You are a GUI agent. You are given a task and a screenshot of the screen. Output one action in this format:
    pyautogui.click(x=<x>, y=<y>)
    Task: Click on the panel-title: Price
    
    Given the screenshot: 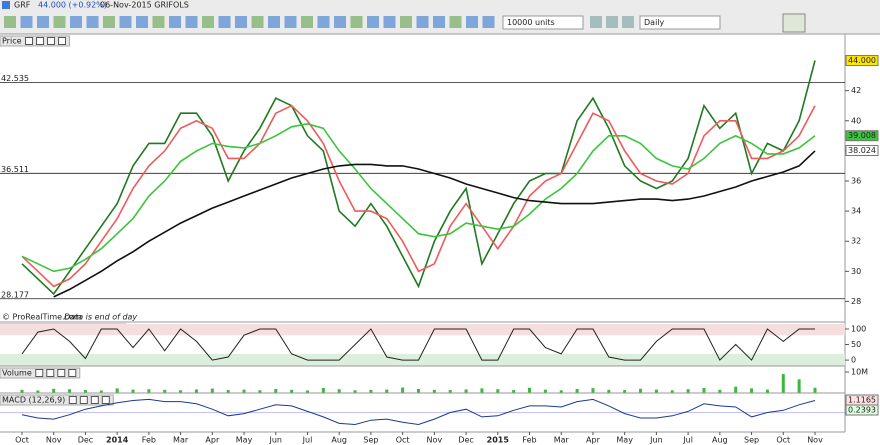 What is the action you would take?
    pyautogui.click(x=12, y=41)
    